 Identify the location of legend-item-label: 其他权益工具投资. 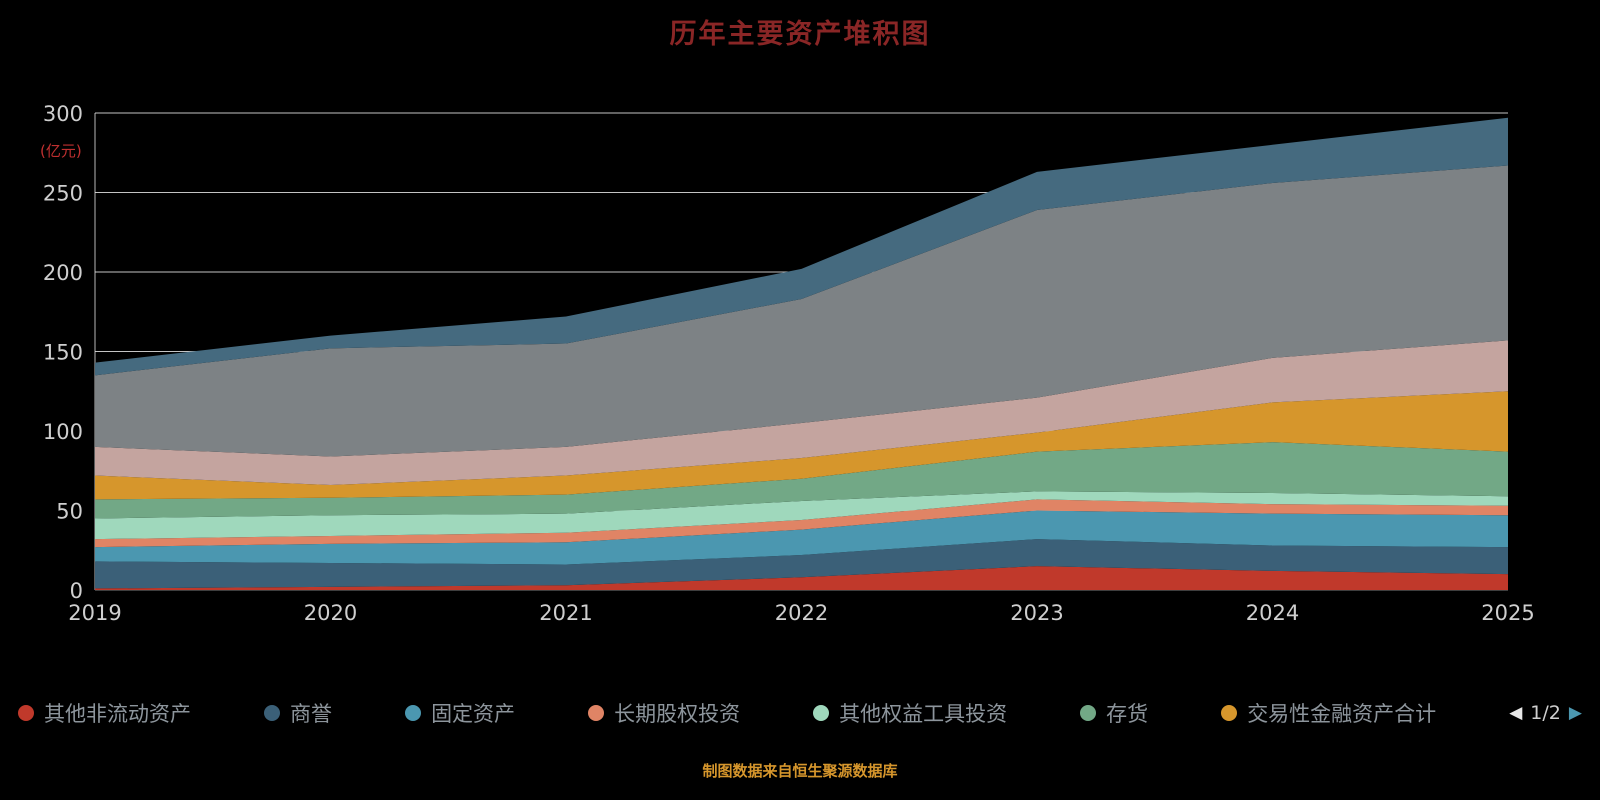
(923, 714).